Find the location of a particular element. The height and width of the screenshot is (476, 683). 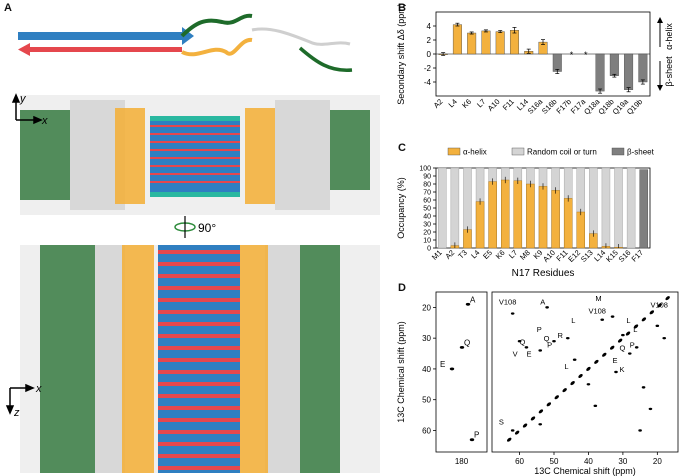

x-tick-label: F17 is located at coordinates (638, 256).